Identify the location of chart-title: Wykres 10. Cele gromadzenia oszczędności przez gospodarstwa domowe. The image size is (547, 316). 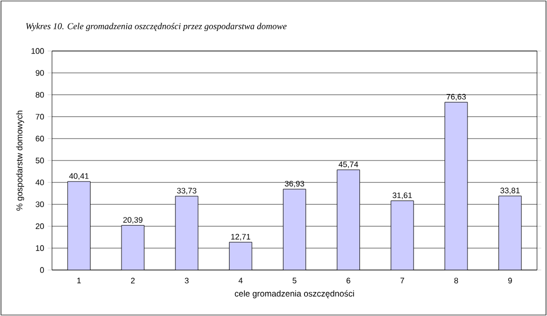
(156, 27).